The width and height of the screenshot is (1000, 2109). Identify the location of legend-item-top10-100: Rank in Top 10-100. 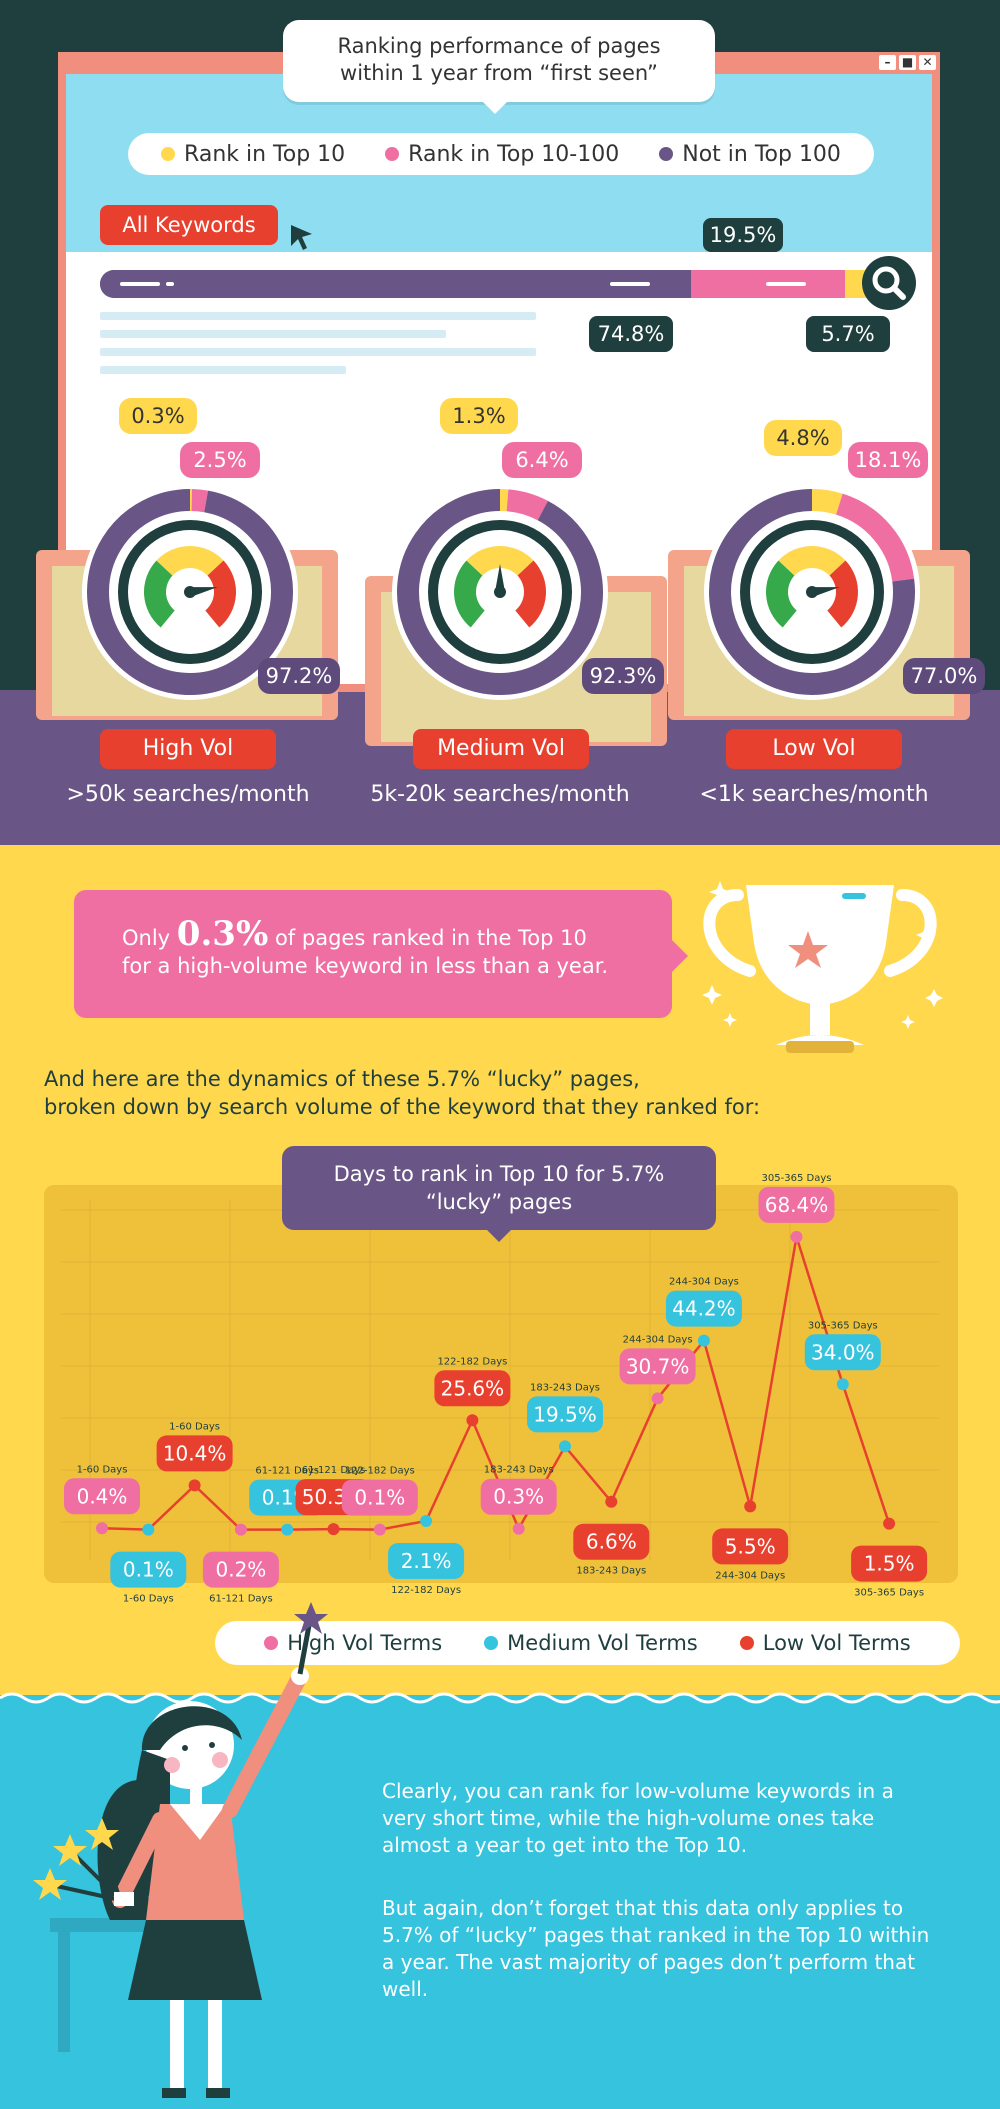
(502, 154).